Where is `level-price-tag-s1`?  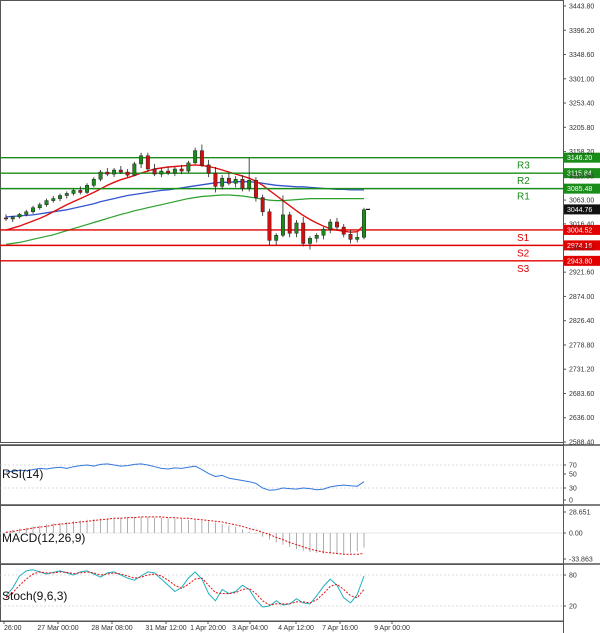
level-price-tag-s1 is located at coordinates (582, 229).